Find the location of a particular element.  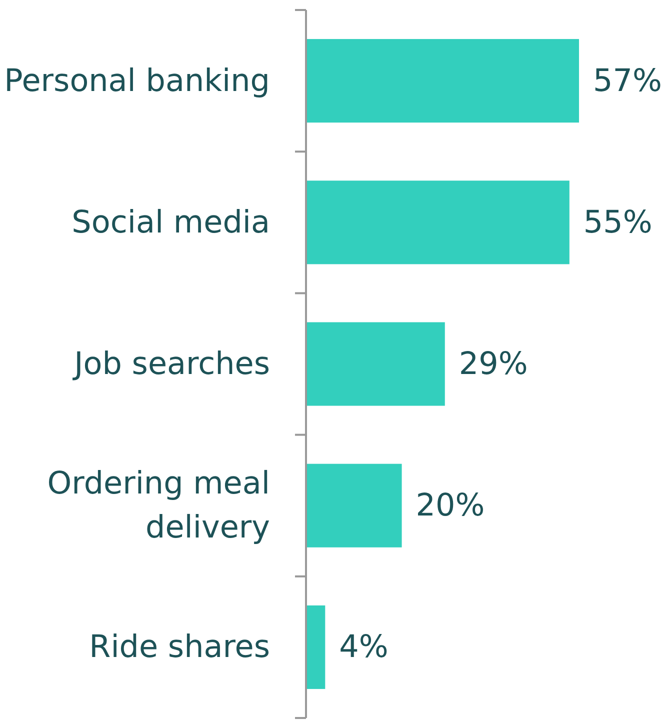

y-tick-label: Ride shares is located at coordinates (179, 647).